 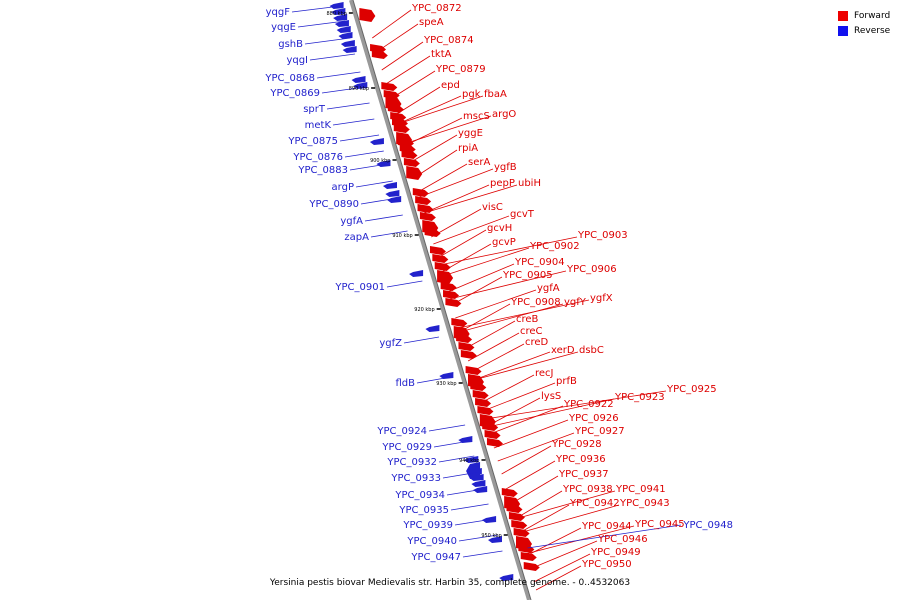 What do you see at coordinates (599, 431) in the screenshot?
I see `forward-gene-label: YPC_0927` at bounding box center [599, 431].